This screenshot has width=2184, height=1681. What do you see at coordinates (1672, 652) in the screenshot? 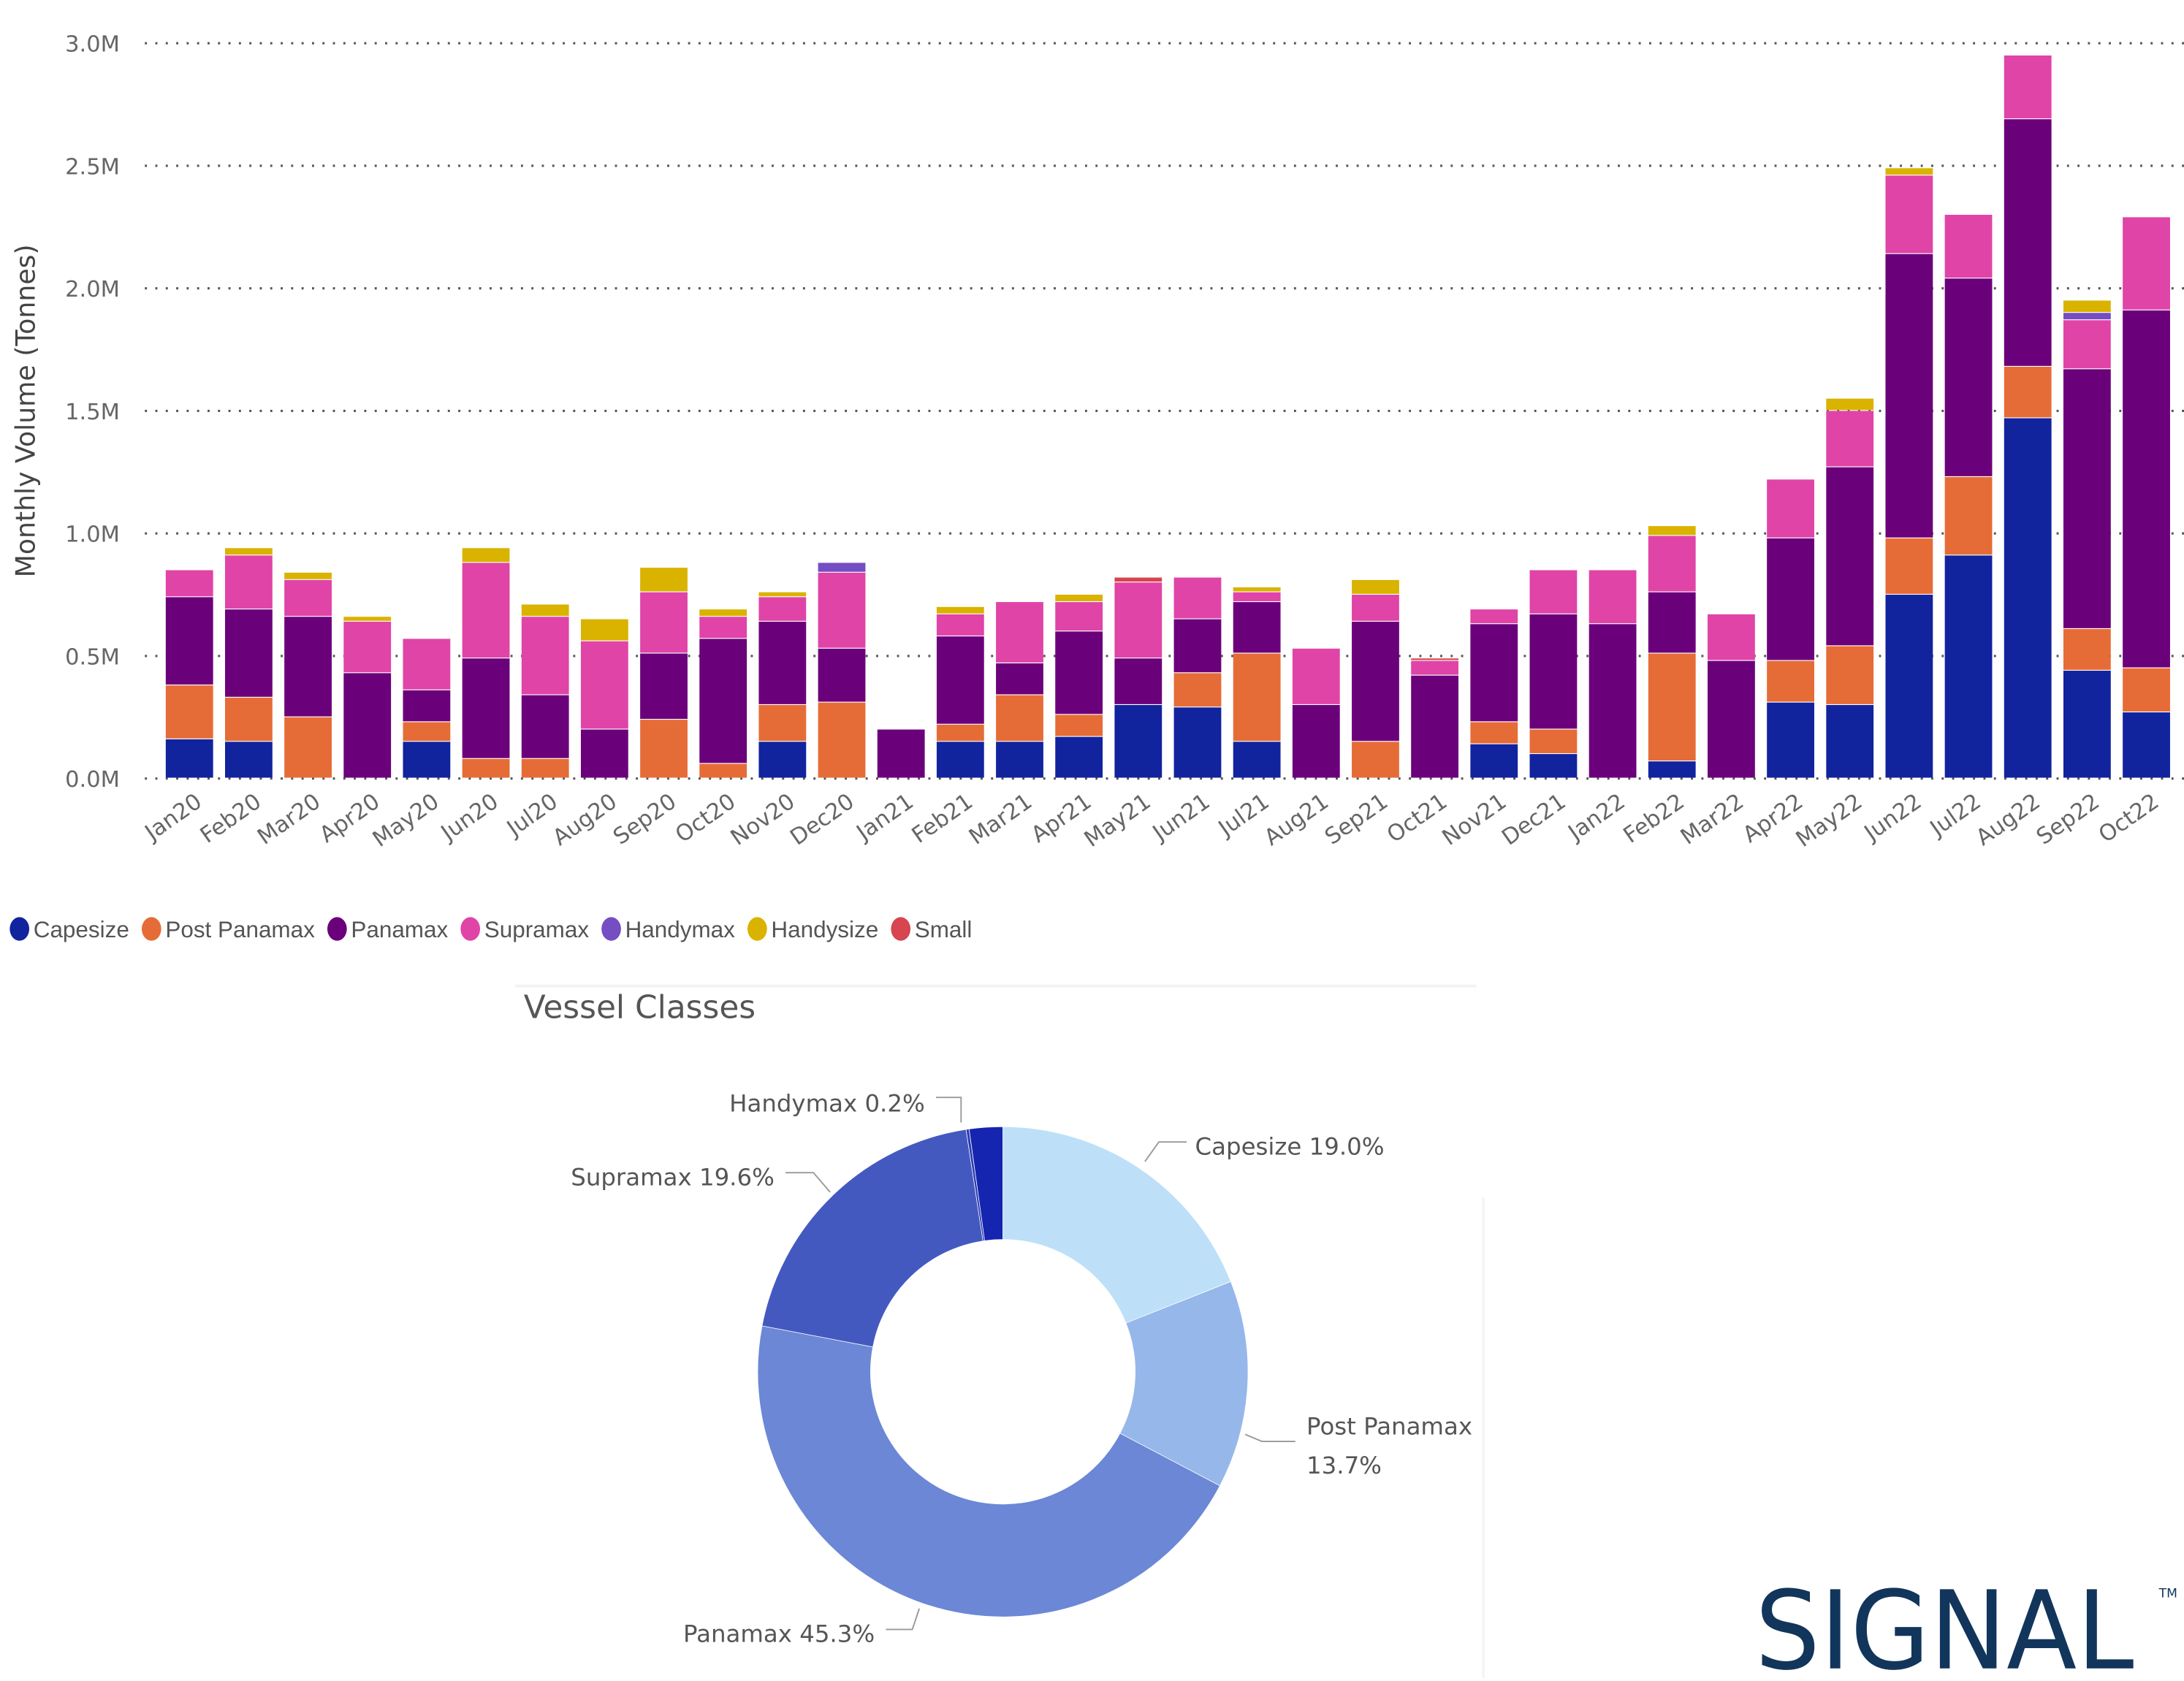
I see `bar-stack-Feb22` at bounding box center [1672, 652].